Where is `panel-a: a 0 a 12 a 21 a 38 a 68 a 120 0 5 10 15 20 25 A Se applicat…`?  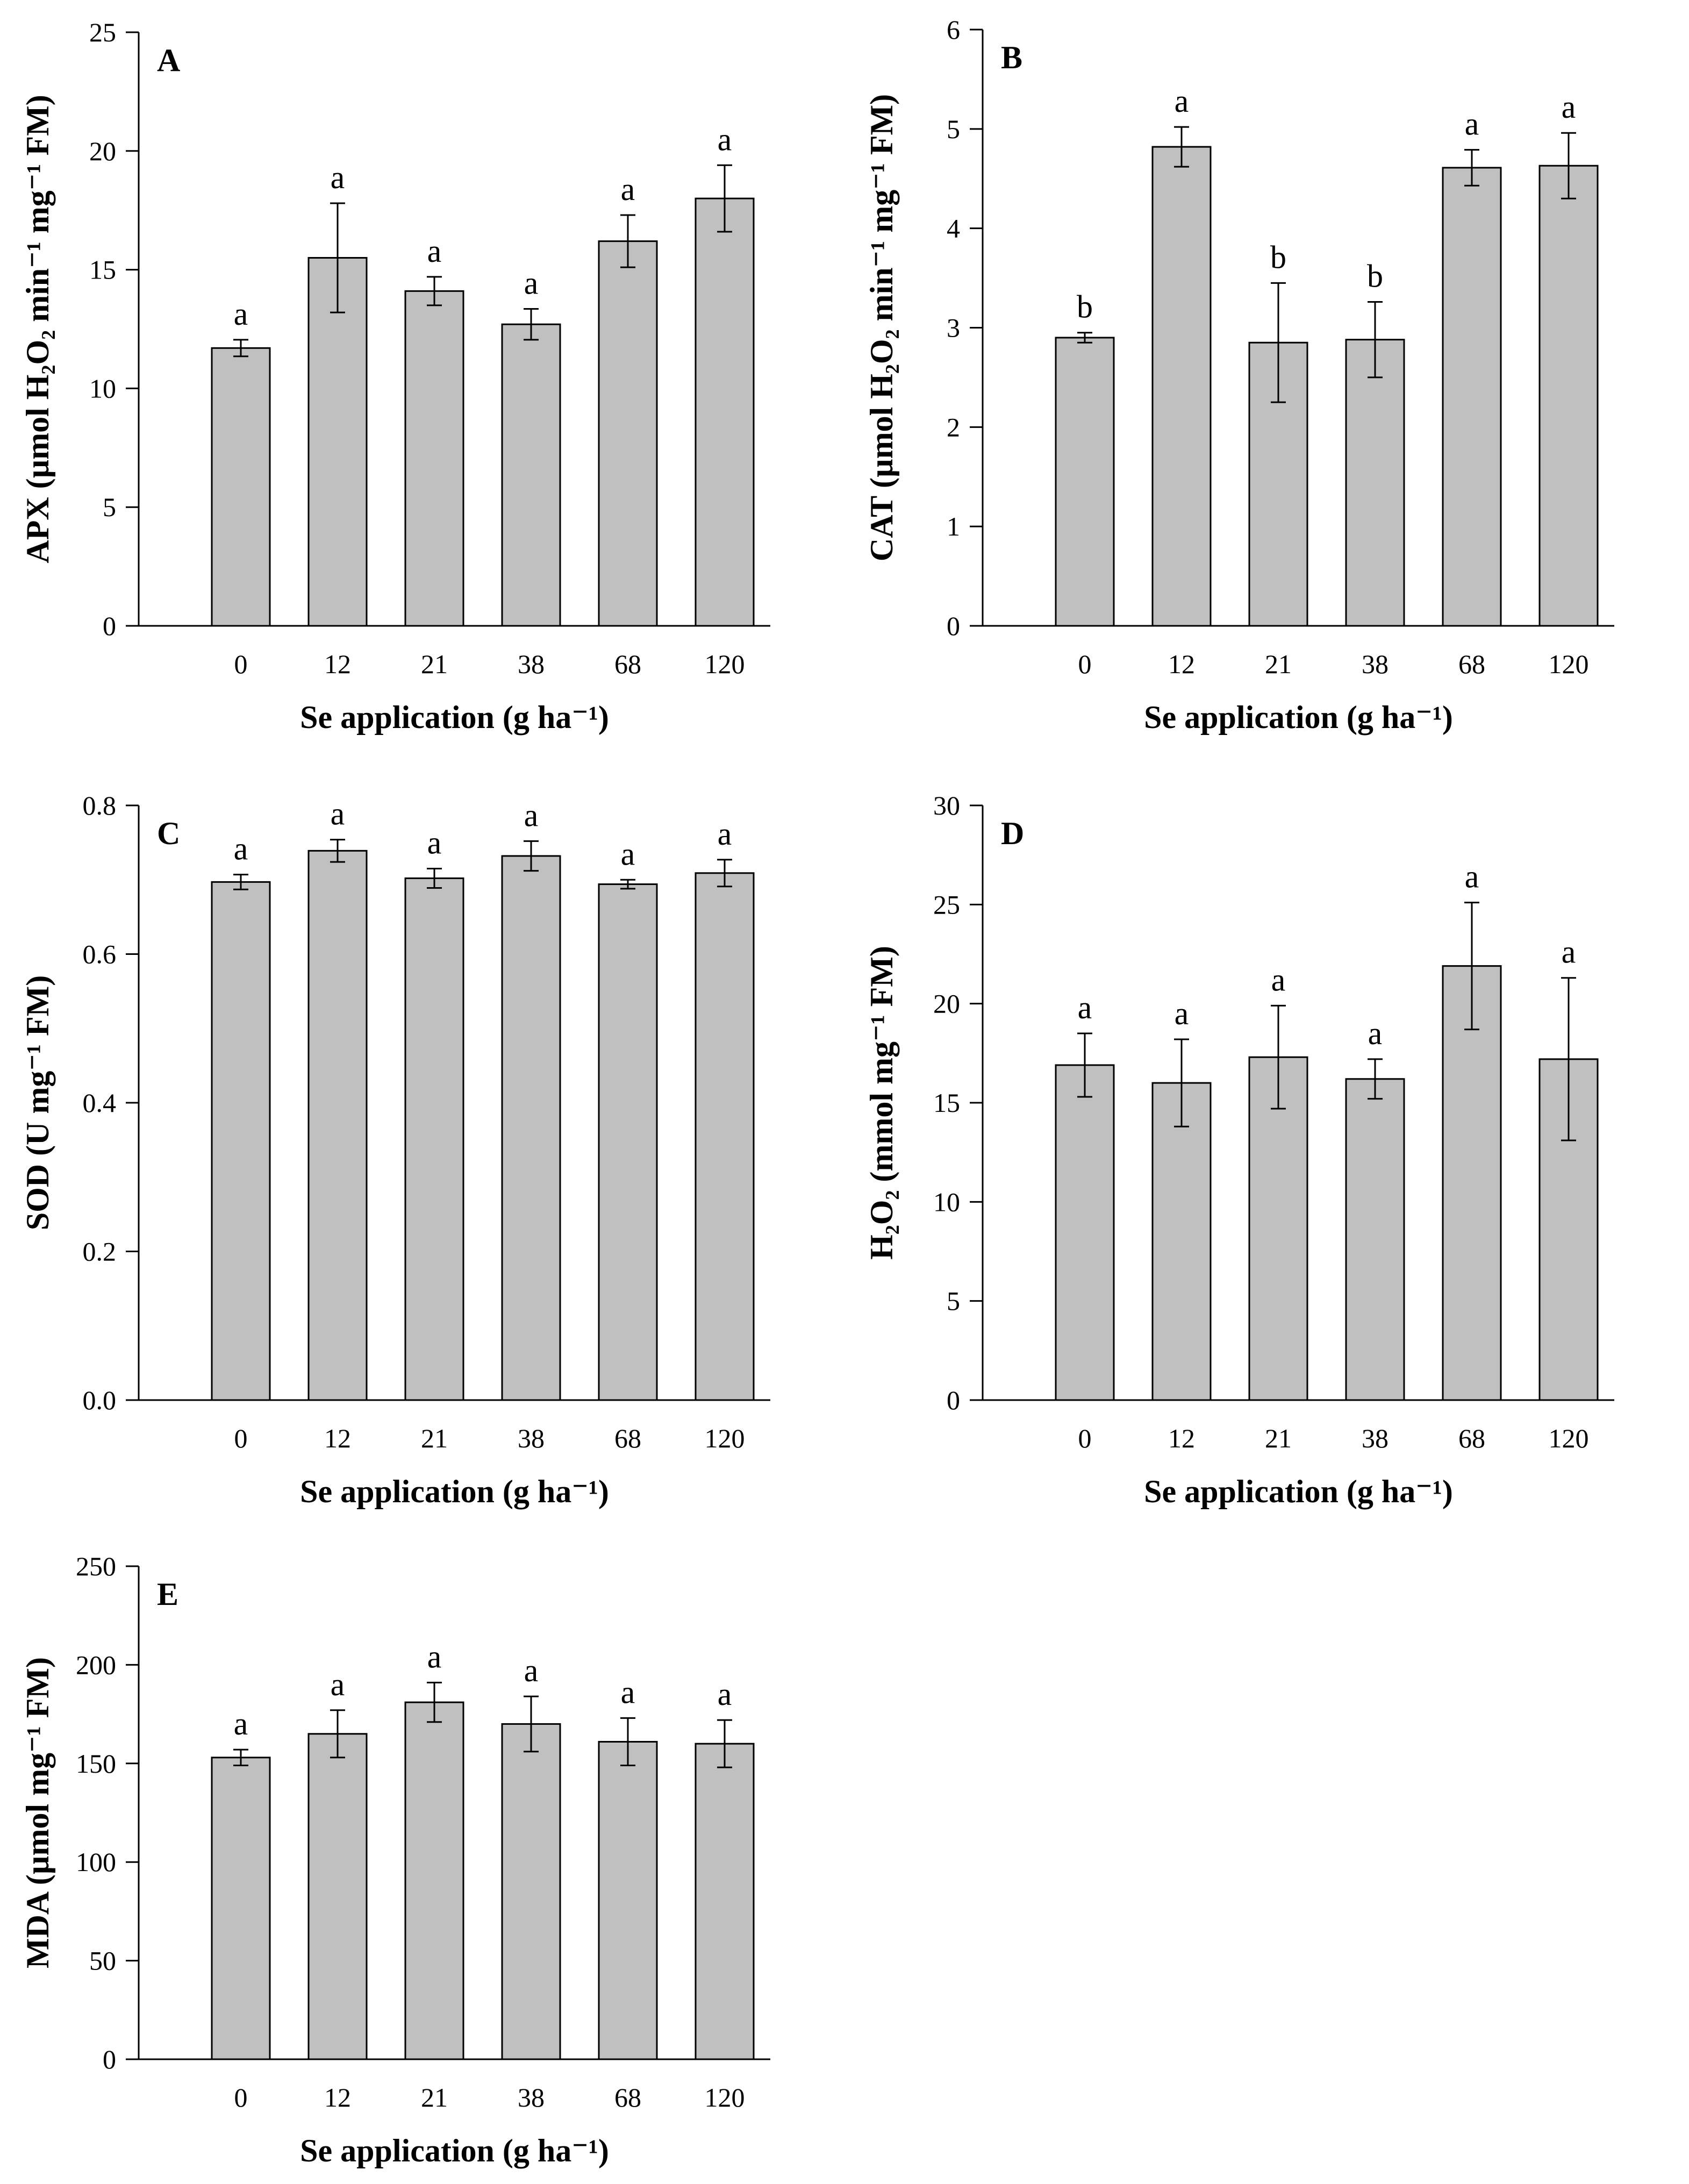
panel-a: a 0 a 12 a 21 a 38 a 68 a 120 0 5 10 15 20 25 A Se applicat… is located at coordinates (395, 376).